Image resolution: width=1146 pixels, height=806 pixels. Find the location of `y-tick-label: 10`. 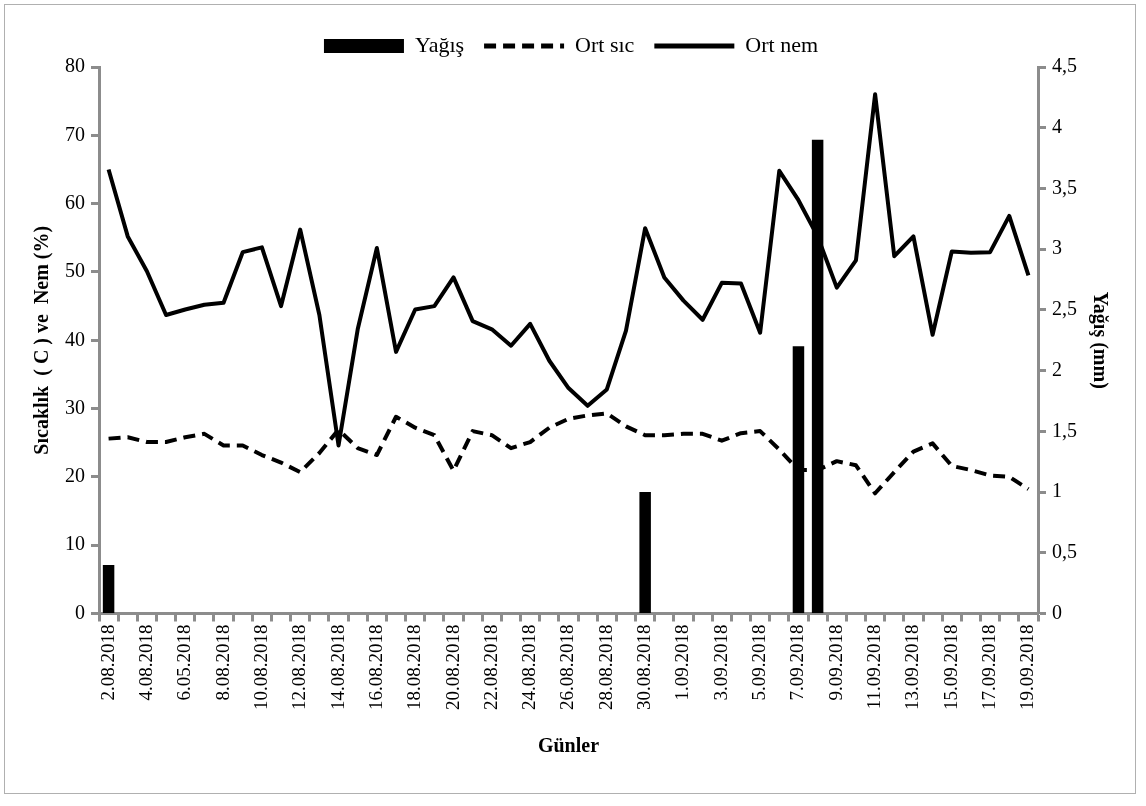

y-tick-label: 10 is located at coordinates (75, 543).